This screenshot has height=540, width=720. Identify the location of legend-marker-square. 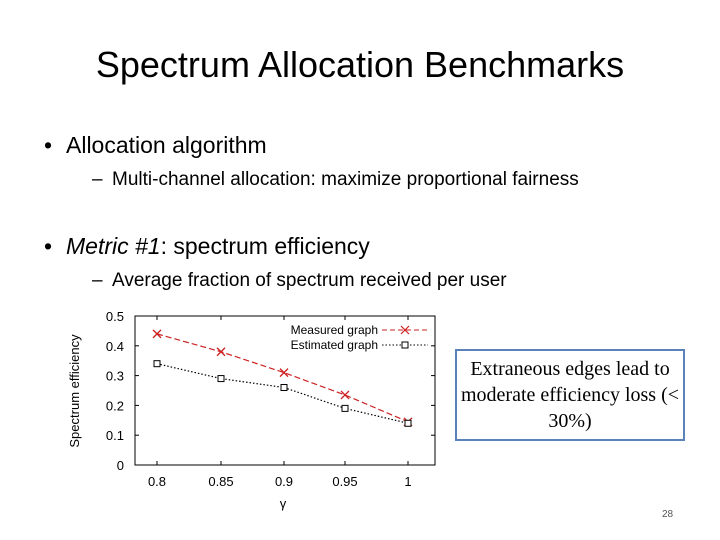
(405, 345).